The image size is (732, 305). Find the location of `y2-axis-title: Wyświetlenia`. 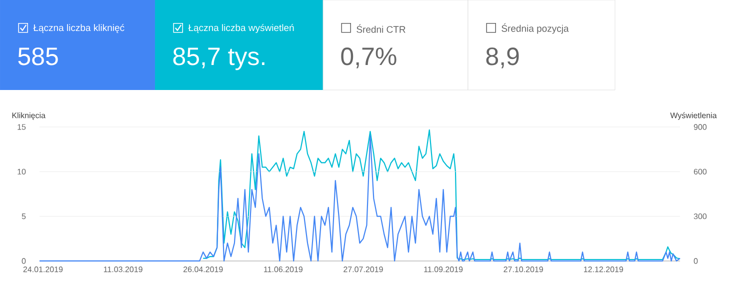

y2-axis-title: Wyświetlenia is located at coordinates (693, 116).